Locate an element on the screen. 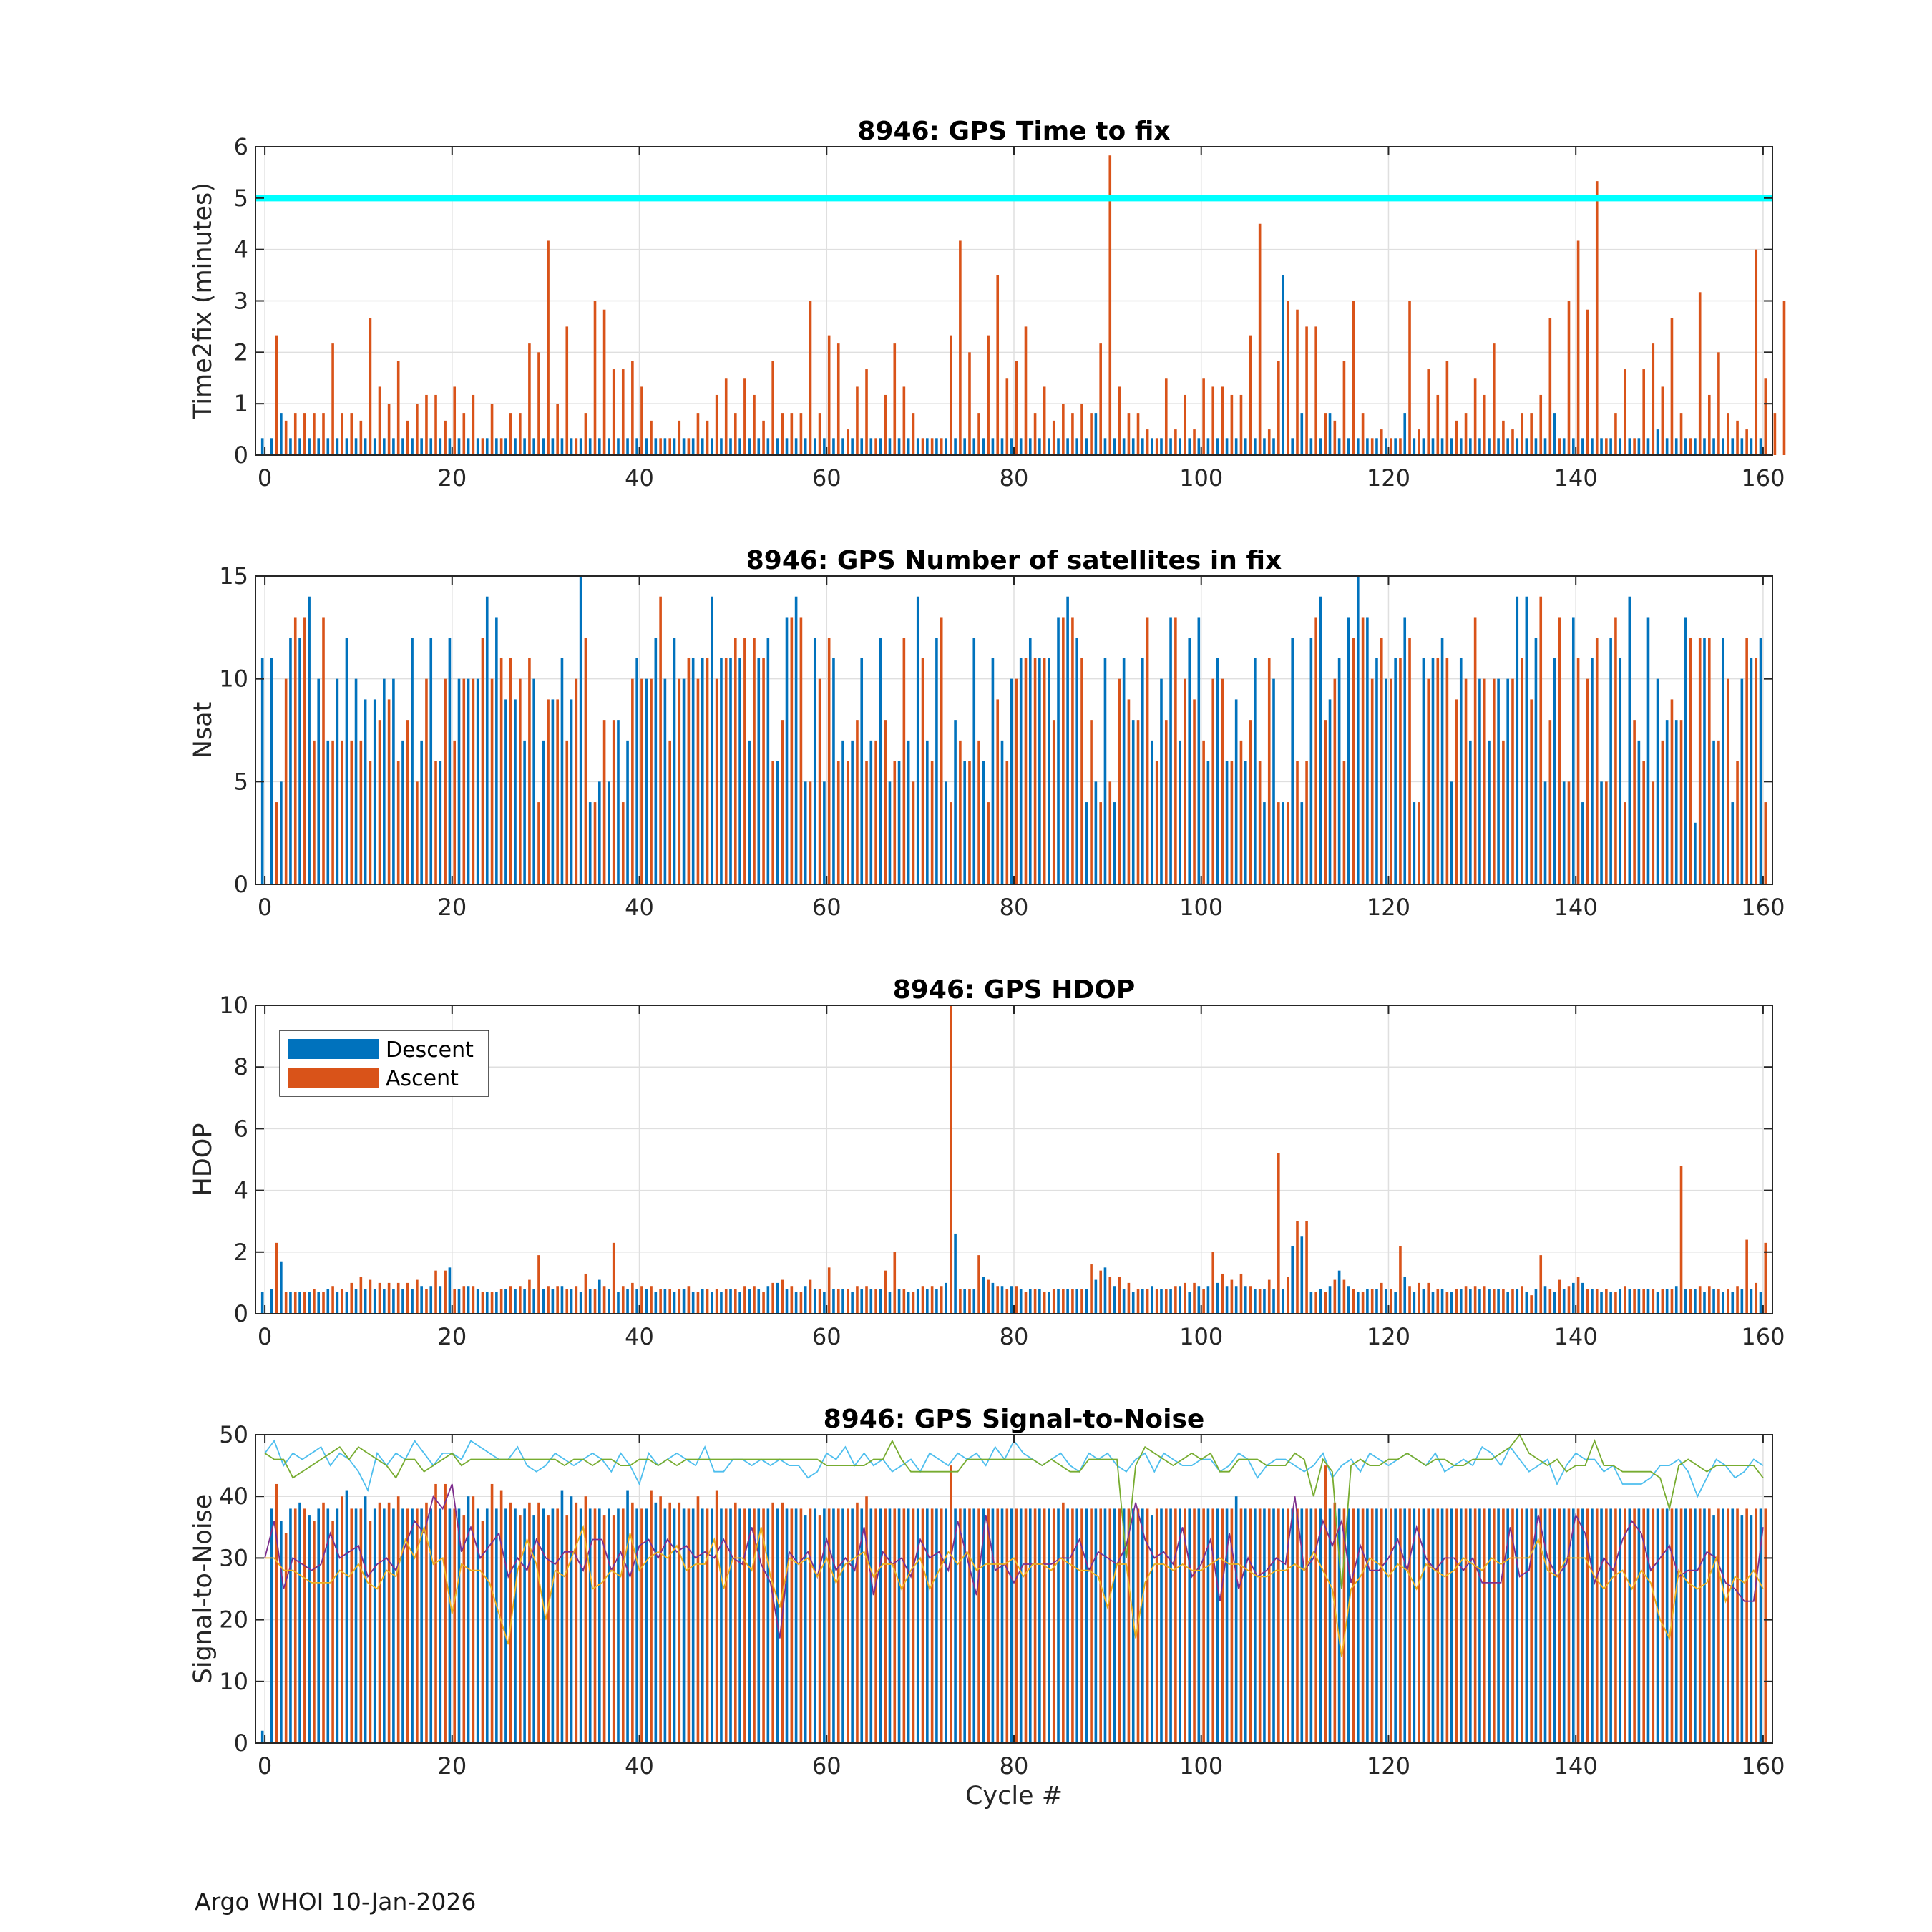  y-tick-label: 10 is located at coordinates (233, 679).